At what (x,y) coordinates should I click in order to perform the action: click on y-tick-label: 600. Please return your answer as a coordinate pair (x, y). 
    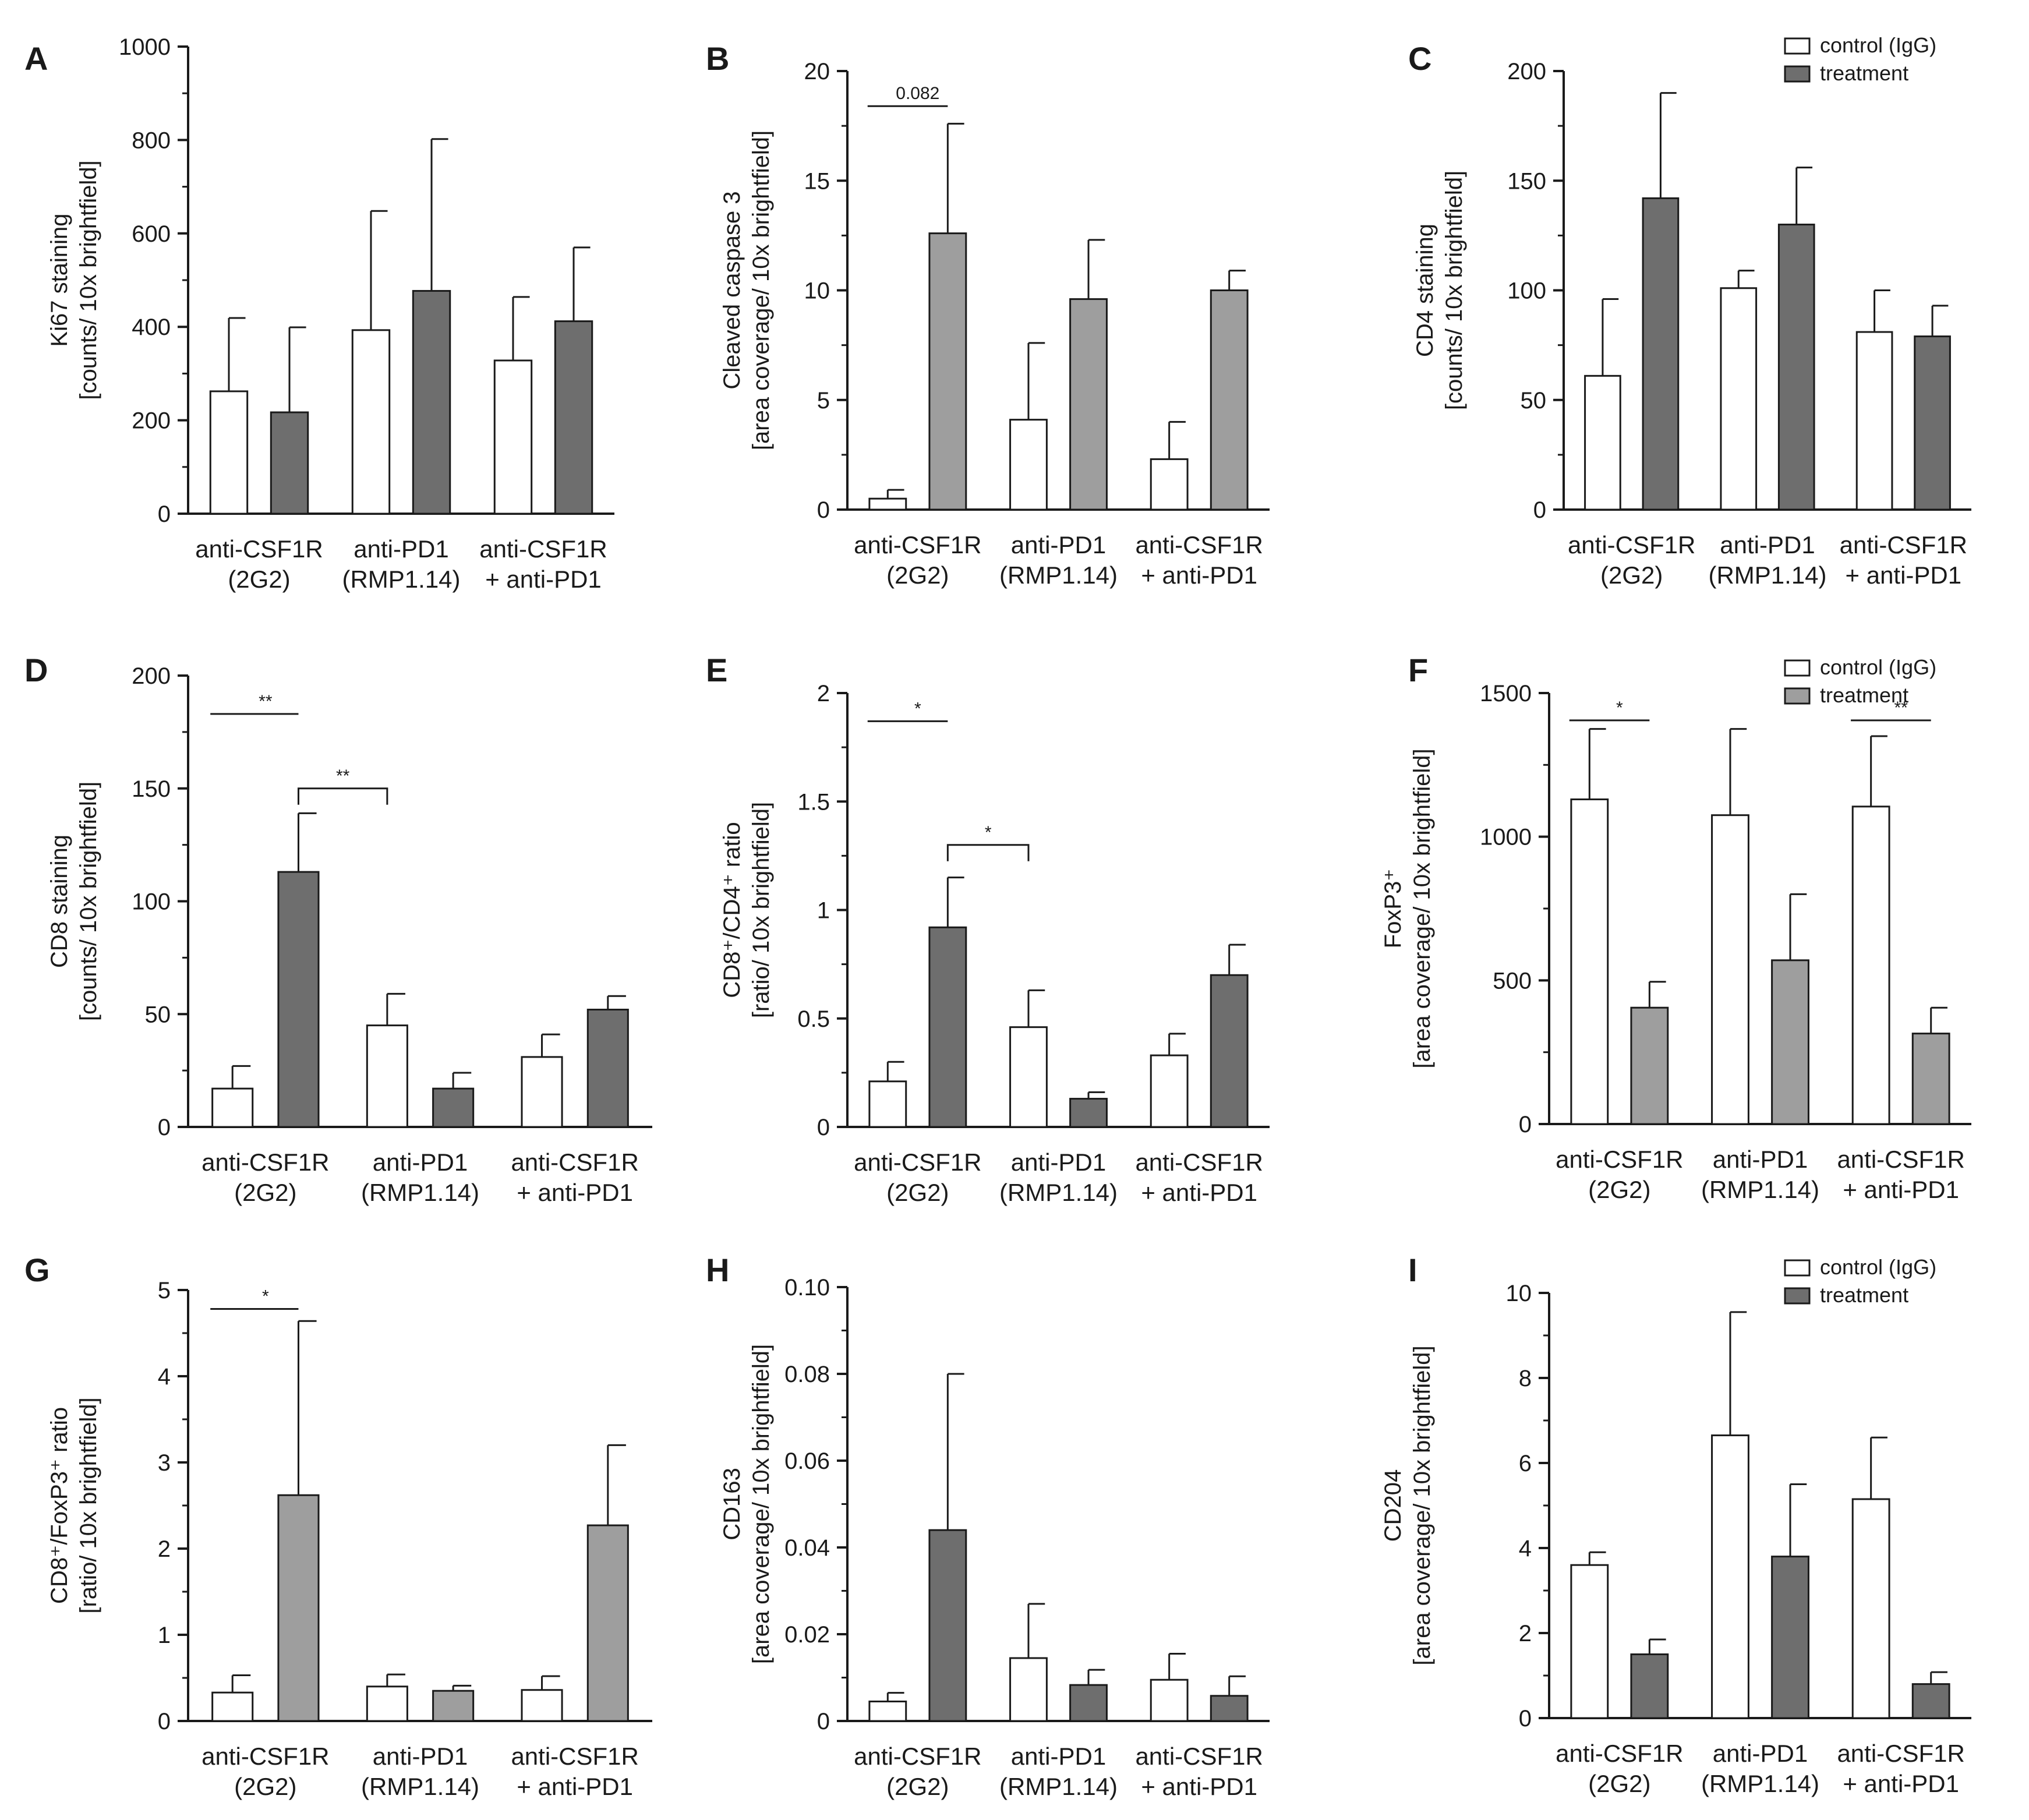
    Looking at the image, I should click on (152, 234).